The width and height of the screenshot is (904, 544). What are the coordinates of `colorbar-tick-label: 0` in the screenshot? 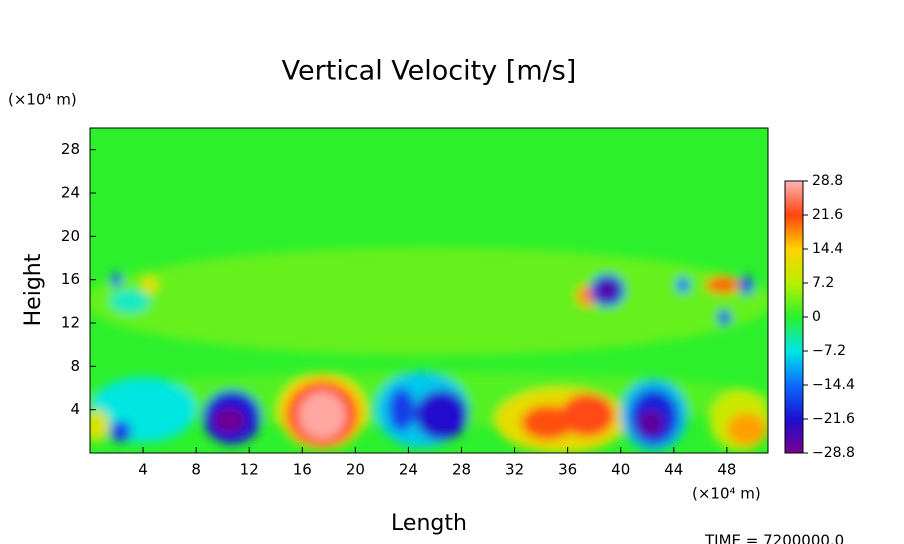 It's located at (816, 317).